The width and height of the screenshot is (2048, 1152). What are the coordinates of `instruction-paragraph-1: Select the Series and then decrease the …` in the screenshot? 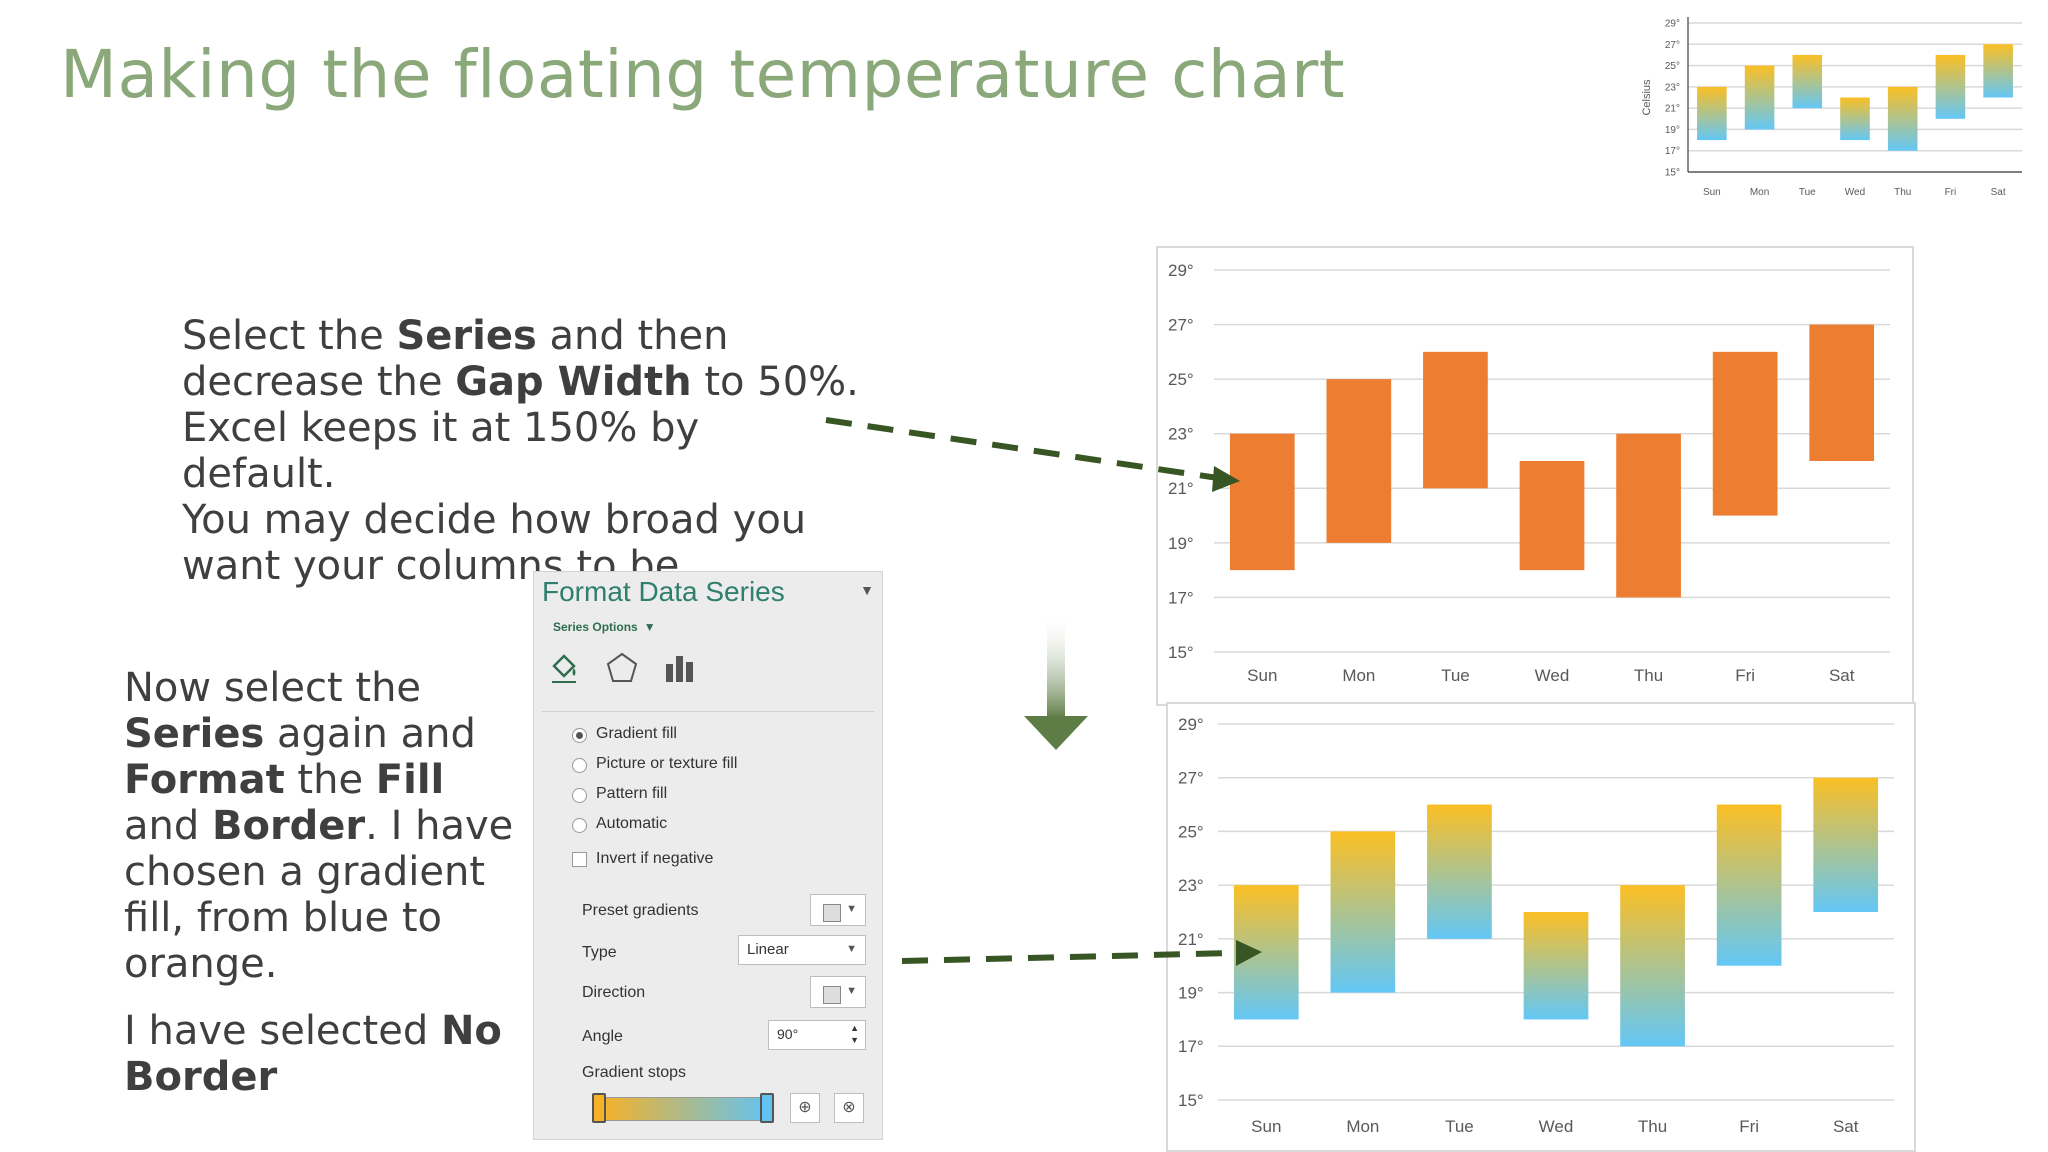 It's located at (520, 451).